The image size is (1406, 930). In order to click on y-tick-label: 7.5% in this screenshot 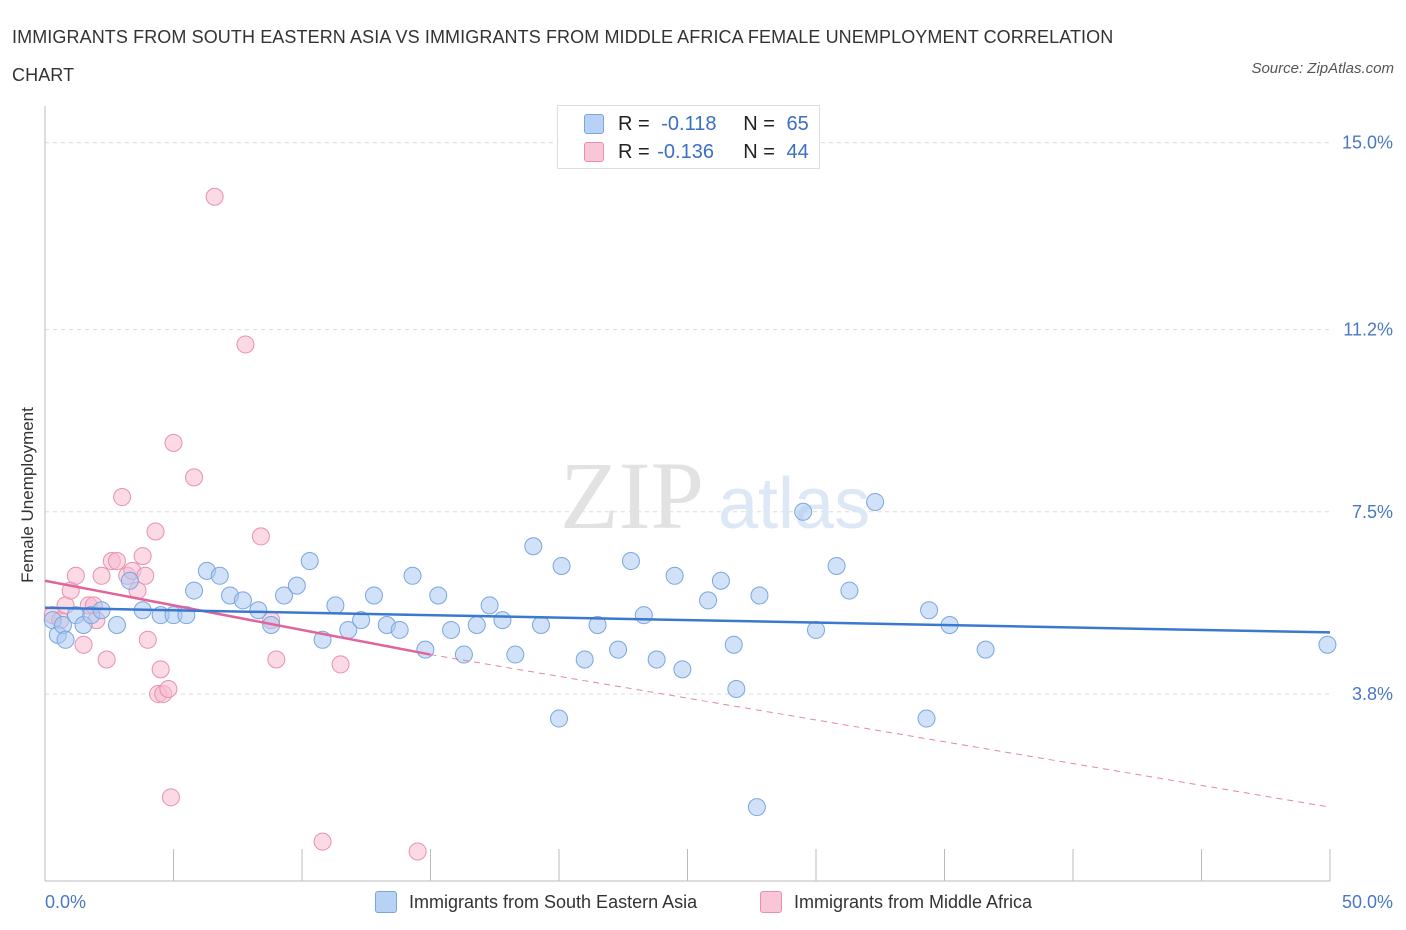, I will do `click(1372, 512)`.